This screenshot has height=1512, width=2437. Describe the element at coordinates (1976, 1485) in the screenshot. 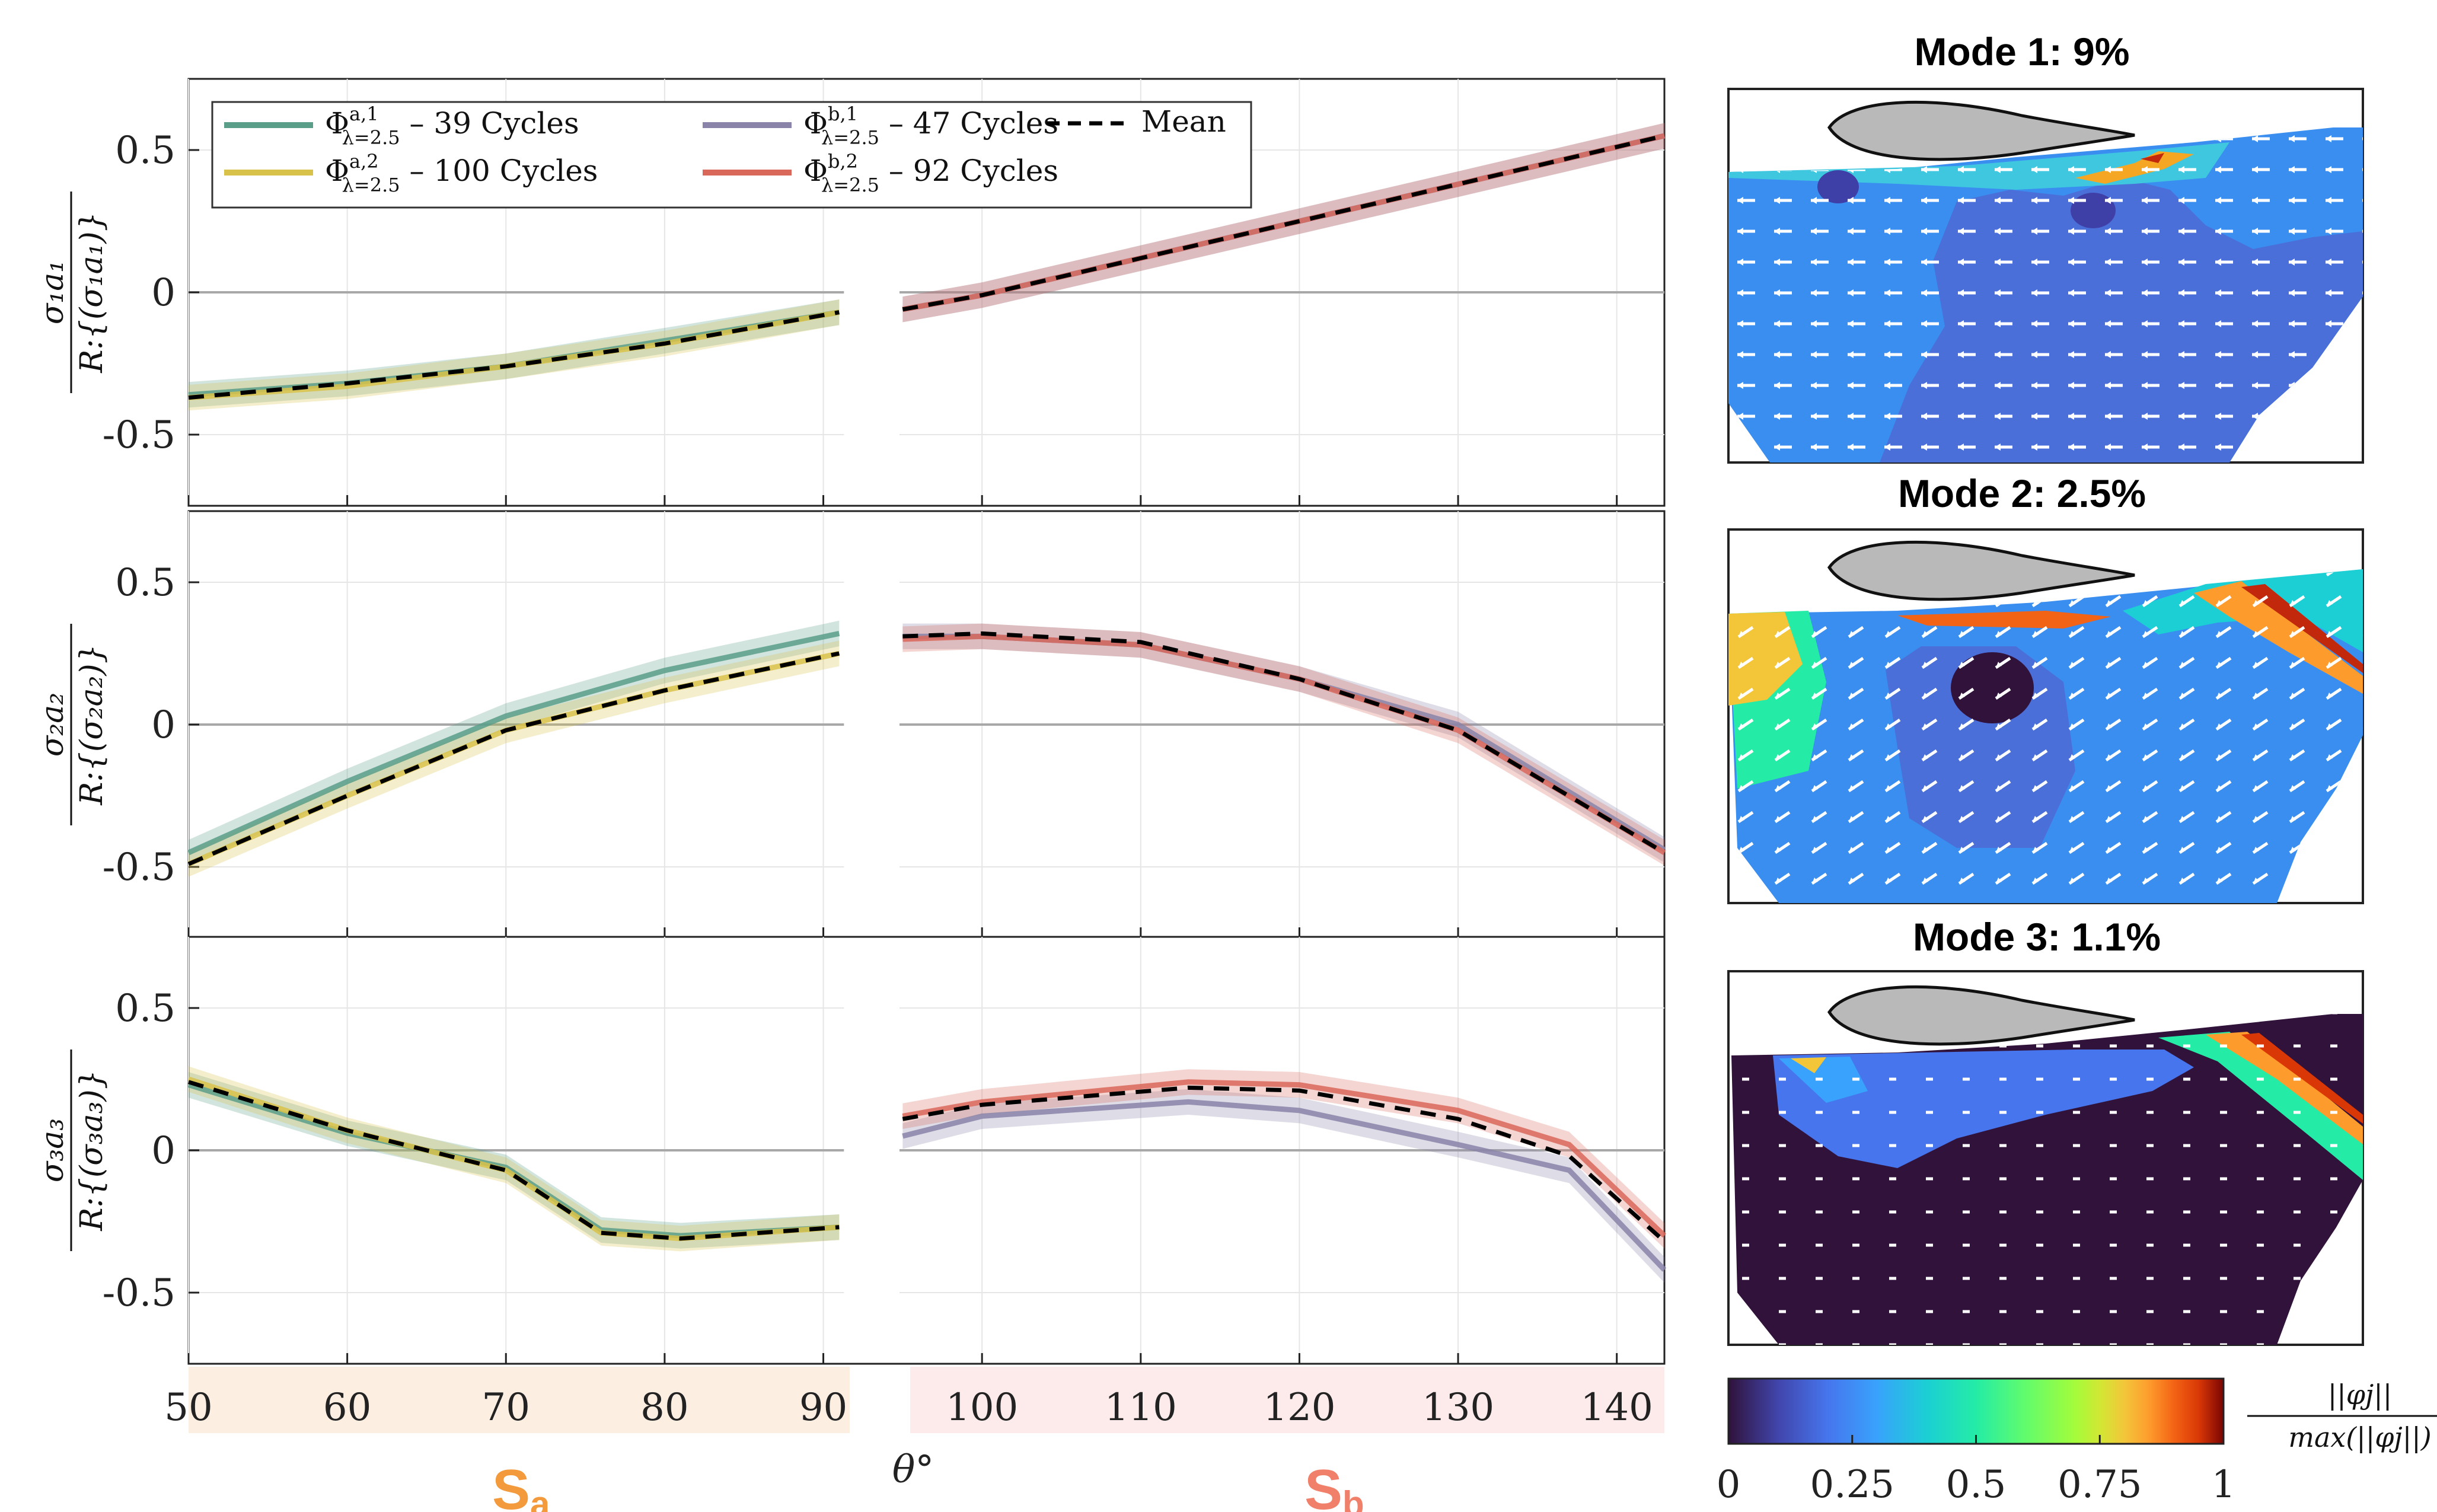

I see `colorbar-tick-label: 0.5` at that location.